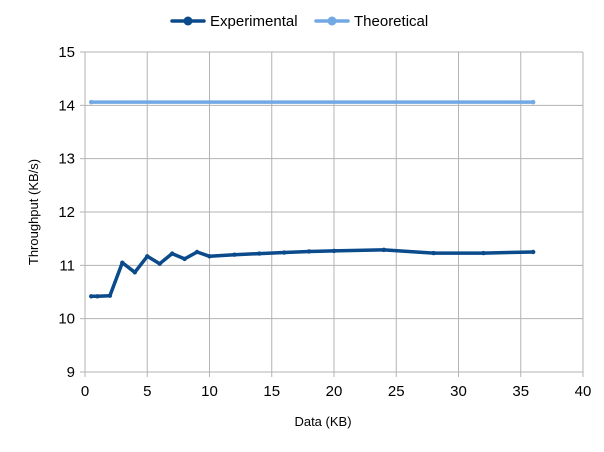  I want to click on series-theoretical, so click(312, 102).